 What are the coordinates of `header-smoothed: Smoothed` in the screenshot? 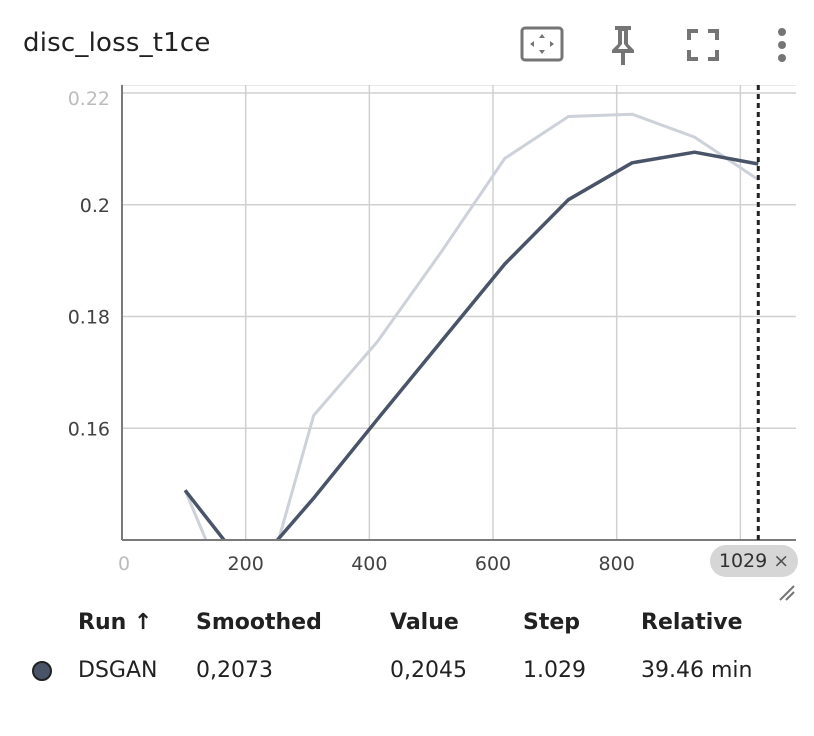 It's located at (259, 622).